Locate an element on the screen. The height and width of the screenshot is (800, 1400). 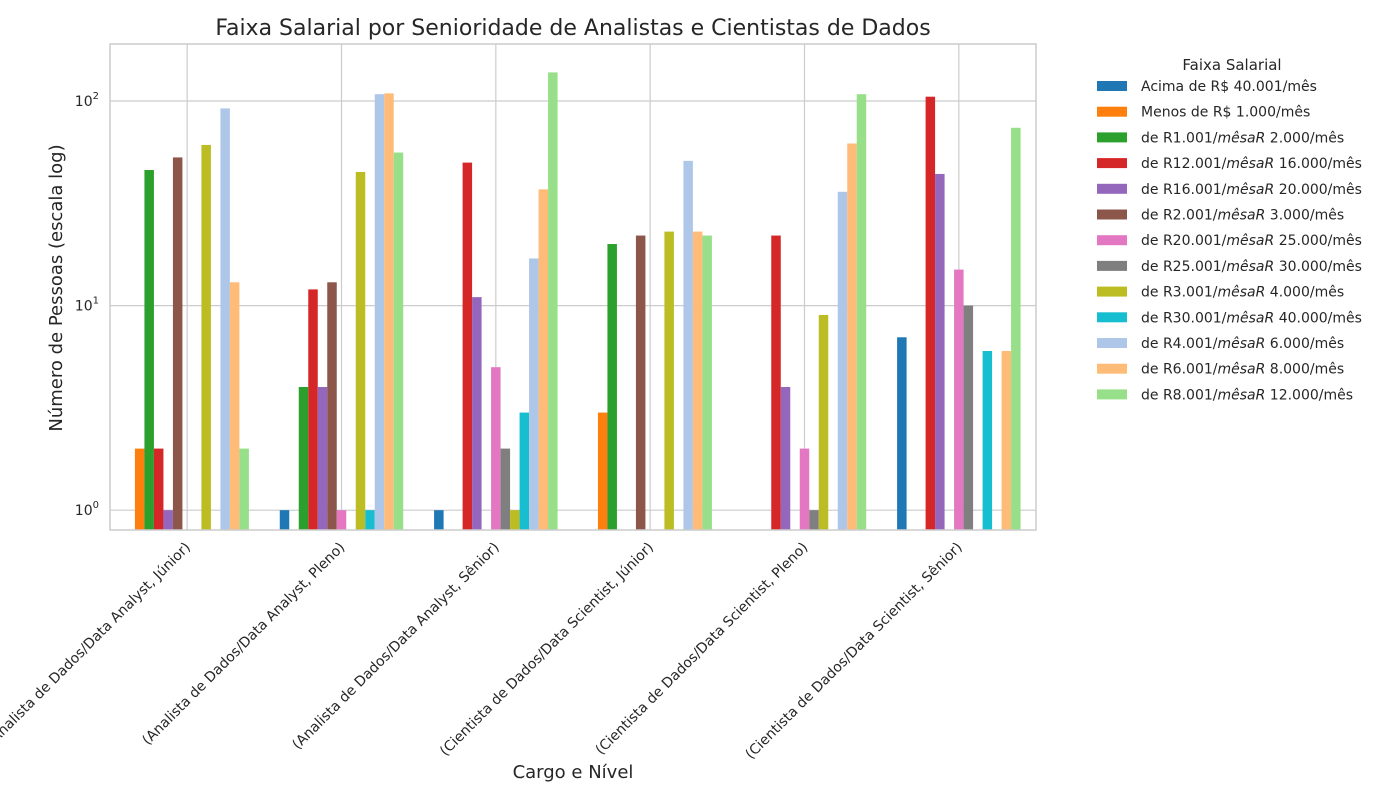
y-axis-label: Número de Pessoas (escala log) is located at coordinates (56, 287).